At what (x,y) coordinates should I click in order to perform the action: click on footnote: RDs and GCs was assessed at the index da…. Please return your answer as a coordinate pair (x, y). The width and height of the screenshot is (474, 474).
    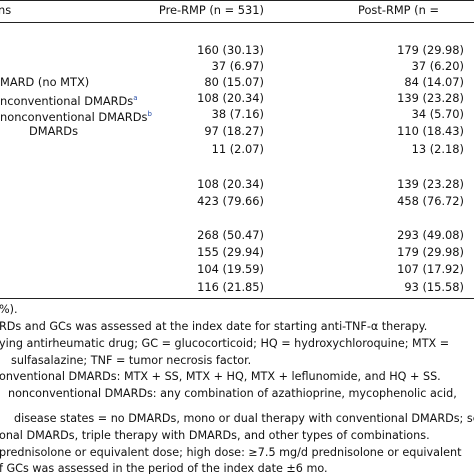
    Looking at the image, I should click on (214, 326).